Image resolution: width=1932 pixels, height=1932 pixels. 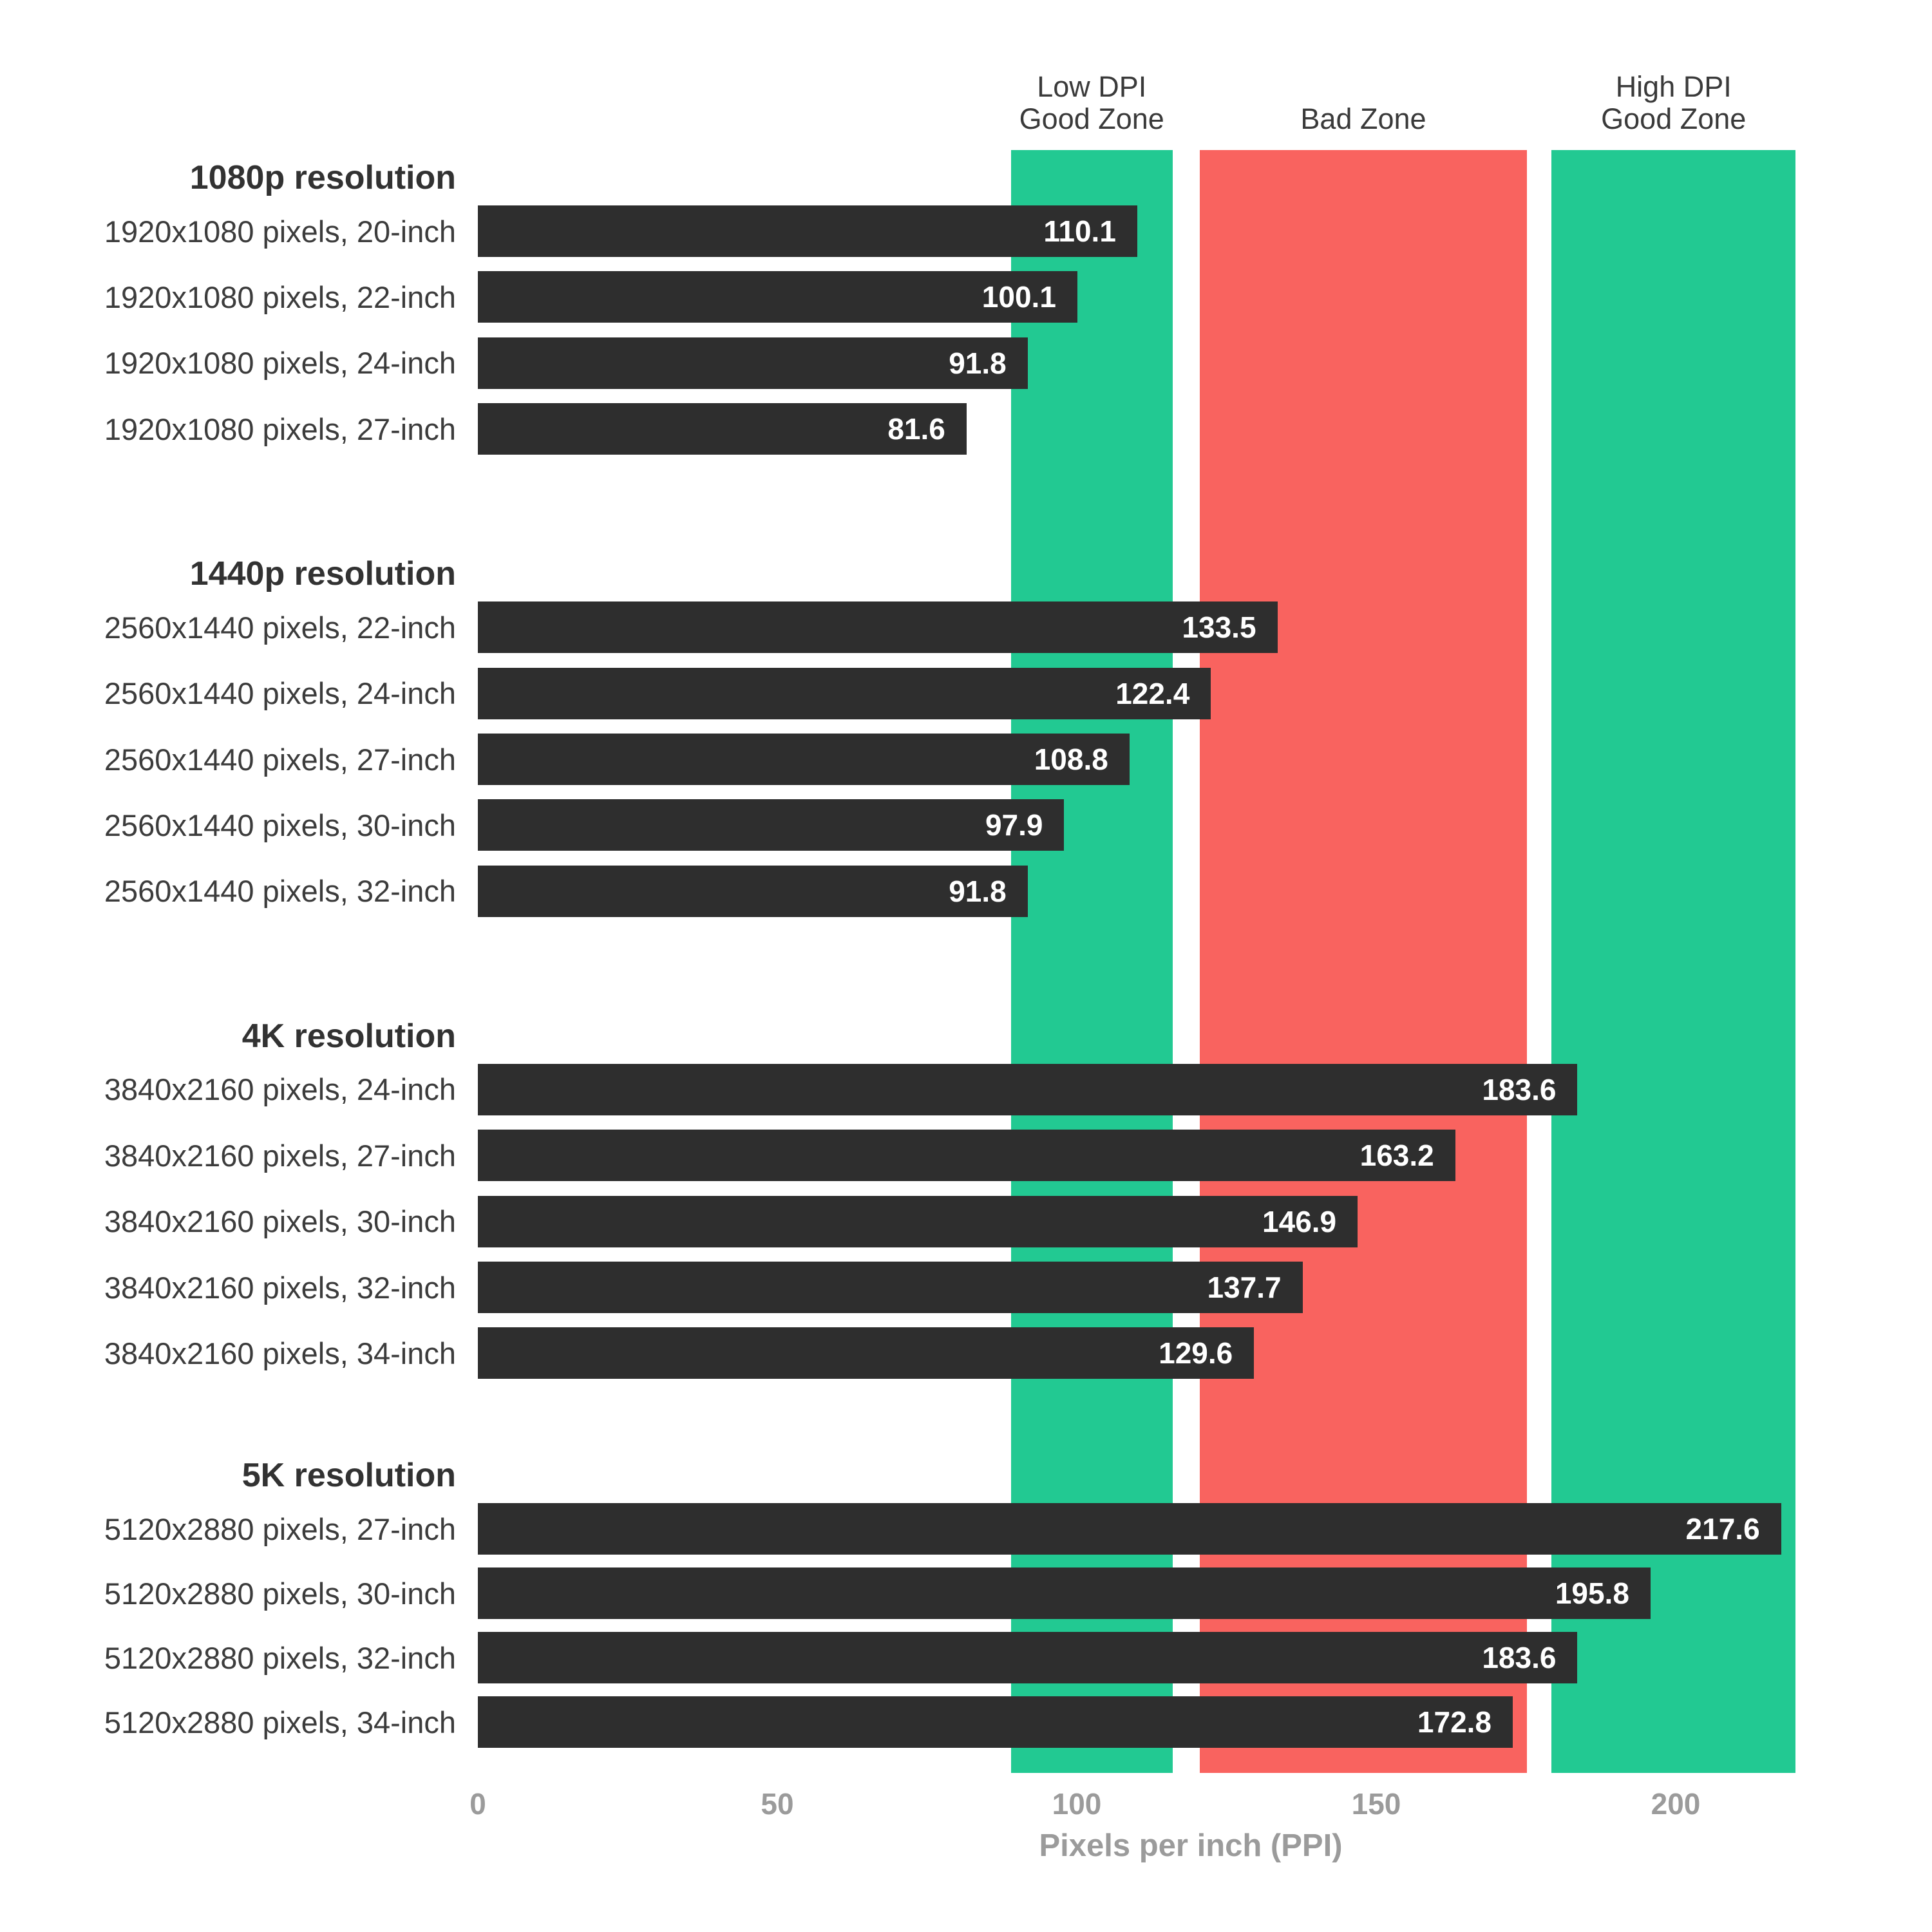 What do you see at coordinates (878, 627) in the screenshot?
I see `bar: 133.5` at bounding box center [878, 627].